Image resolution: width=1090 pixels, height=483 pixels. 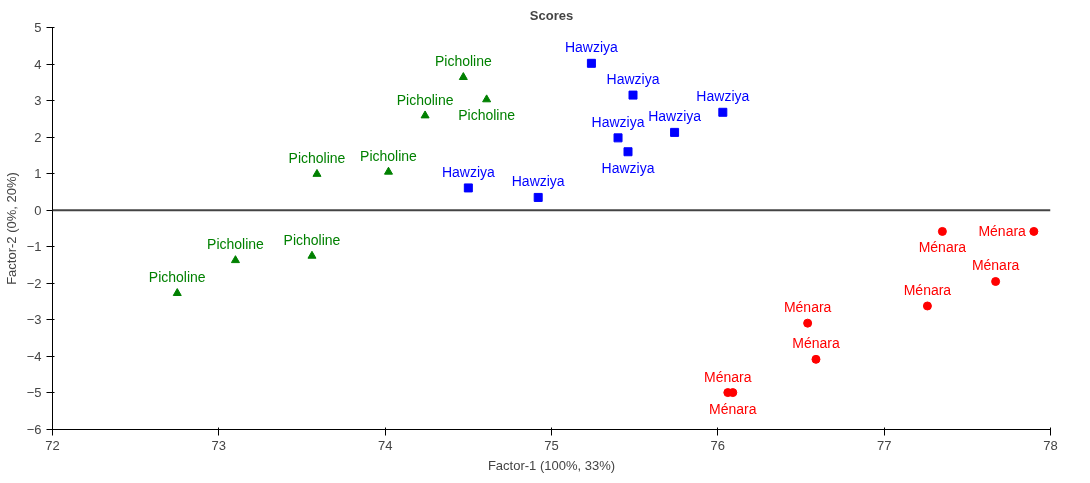 I want to click on y-tick-label: 5, so click(x=38, y=27).